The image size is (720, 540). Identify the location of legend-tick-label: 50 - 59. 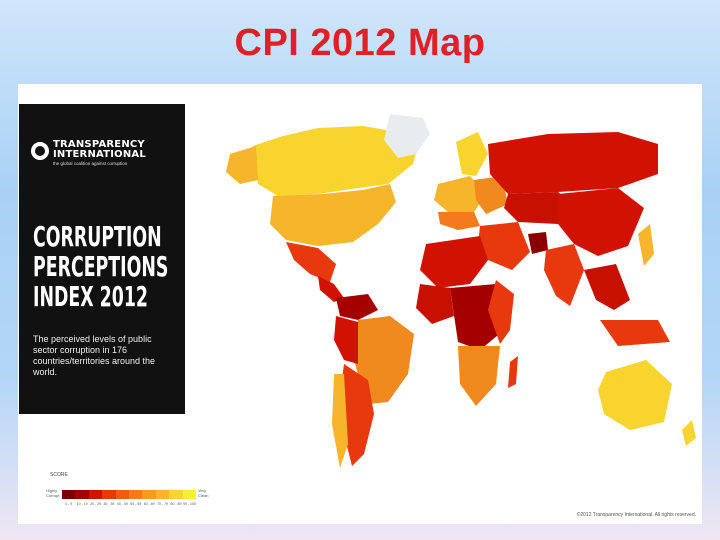
(136, 504).